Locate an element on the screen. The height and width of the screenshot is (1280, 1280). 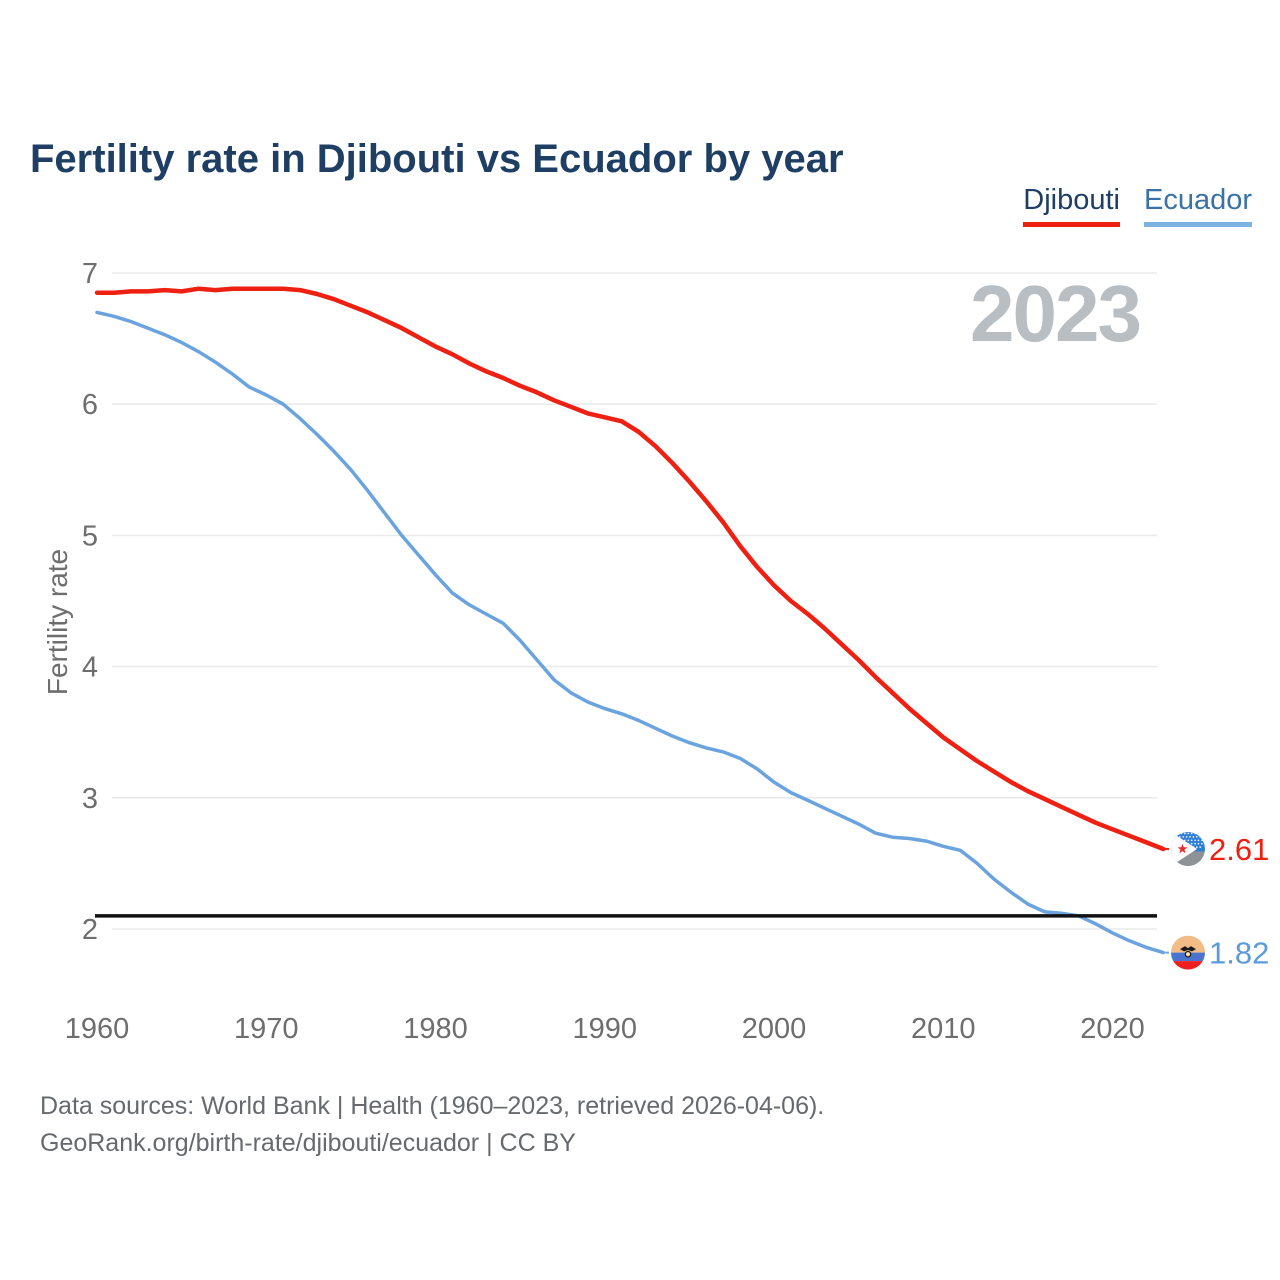
legend-item-djibouti: Djibouti is located at coordinates (1071, 205).